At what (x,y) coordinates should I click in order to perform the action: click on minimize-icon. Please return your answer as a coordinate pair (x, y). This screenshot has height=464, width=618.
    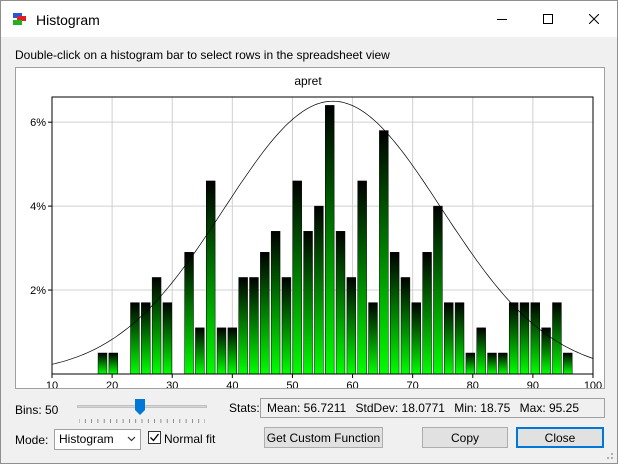
    Looking at the image, I should click on (502, 19).